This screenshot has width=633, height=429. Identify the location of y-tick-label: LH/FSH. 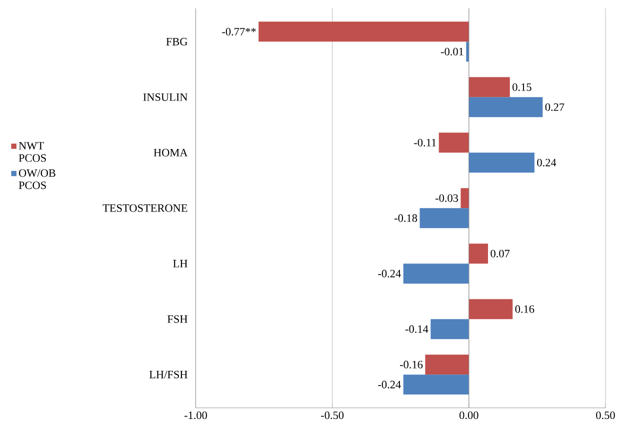
(168, 375).